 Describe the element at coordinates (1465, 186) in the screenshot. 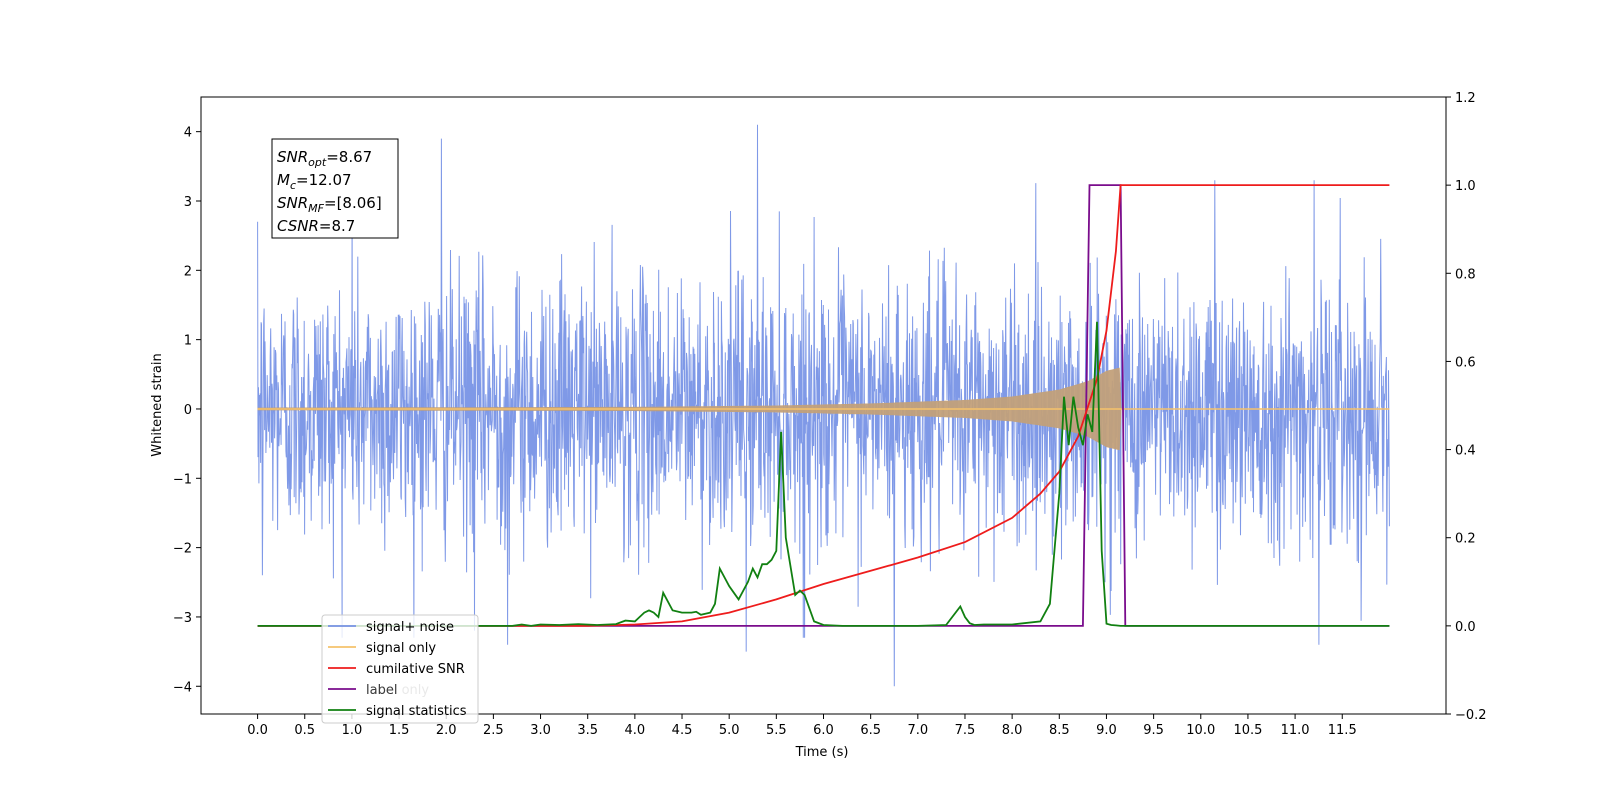

I see `y2-tick-label: 1.0` at that location.